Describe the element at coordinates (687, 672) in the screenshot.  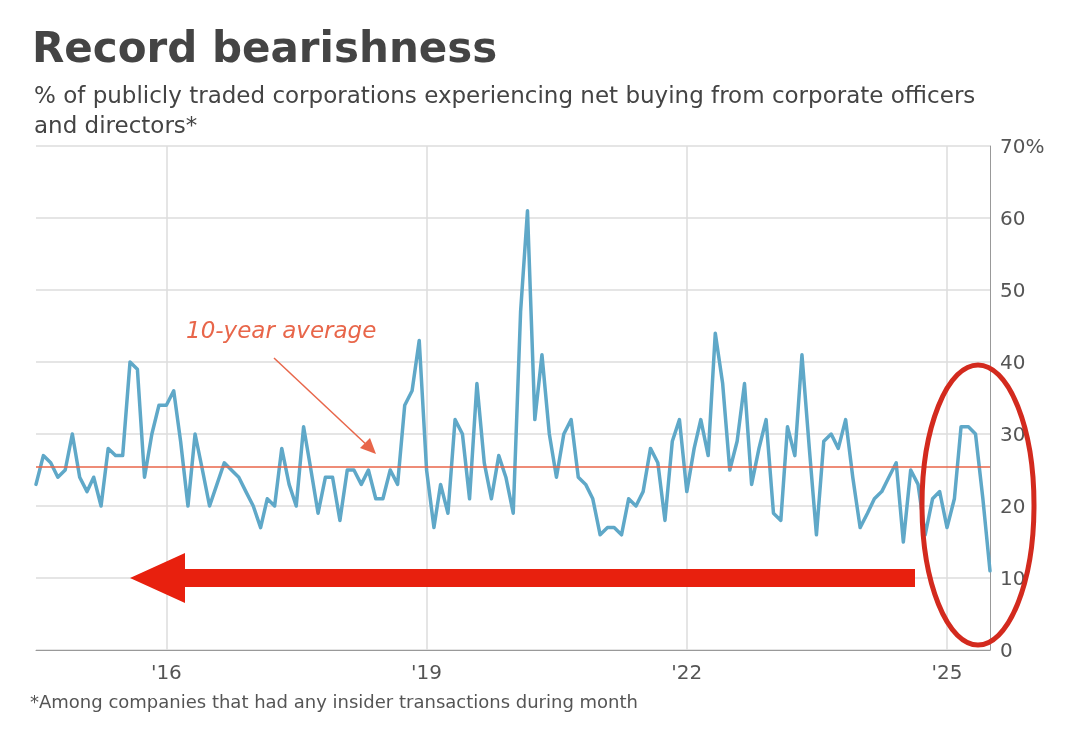
I see `x-tick-label: '22` at that location.